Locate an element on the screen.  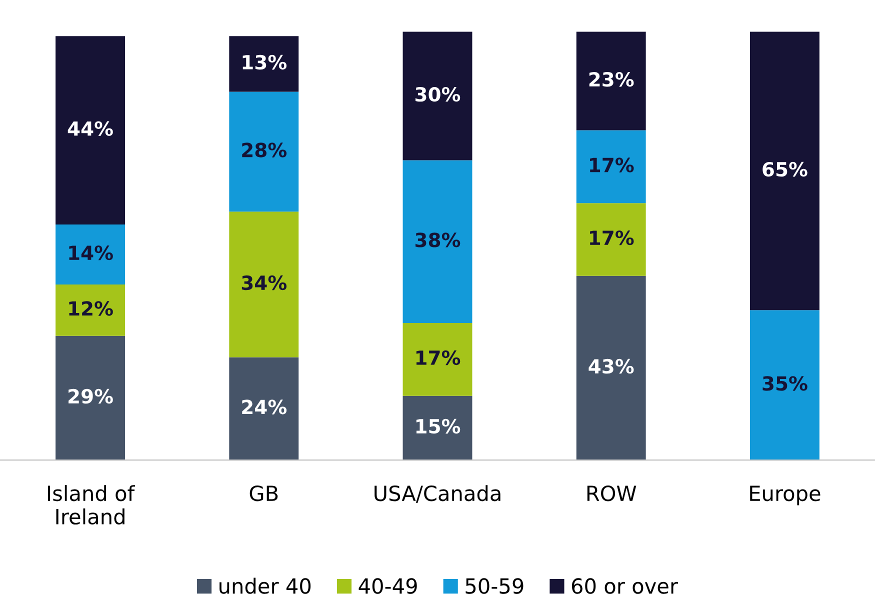
data-label: 13% is located at coordinates (264, 62).